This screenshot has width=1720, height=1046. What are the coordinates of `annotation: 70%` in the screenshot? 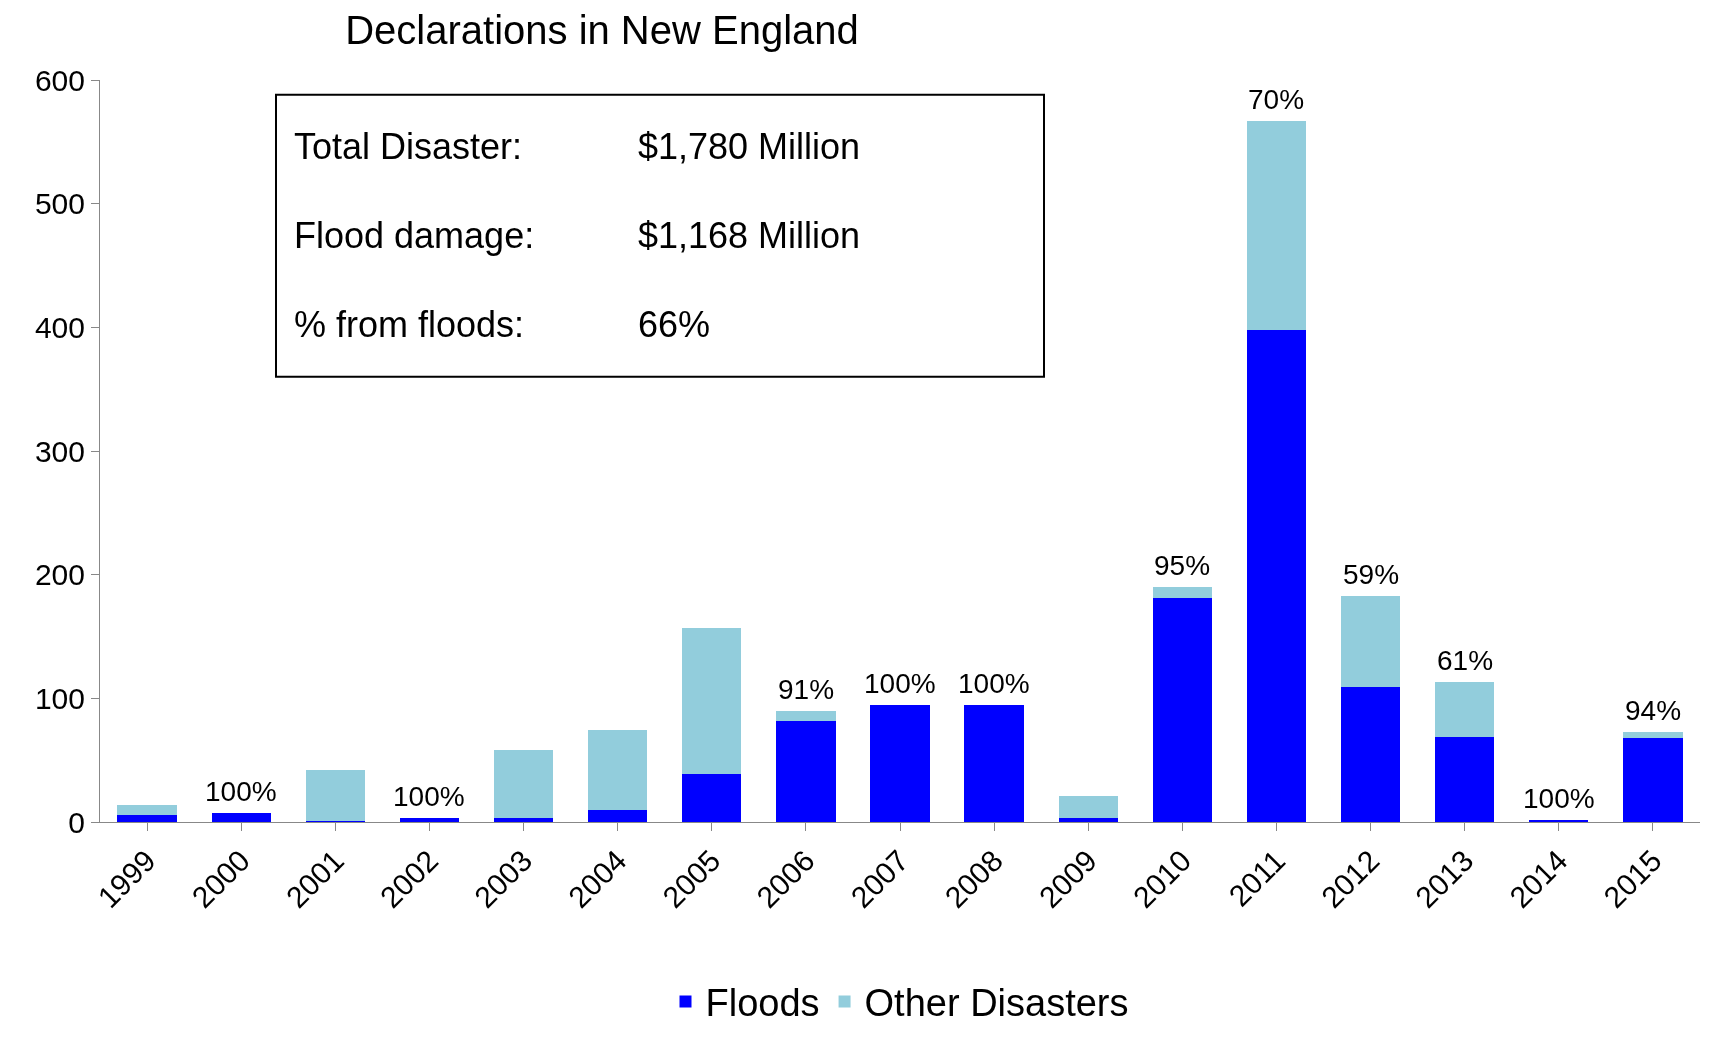 It's located at (1276, 99).